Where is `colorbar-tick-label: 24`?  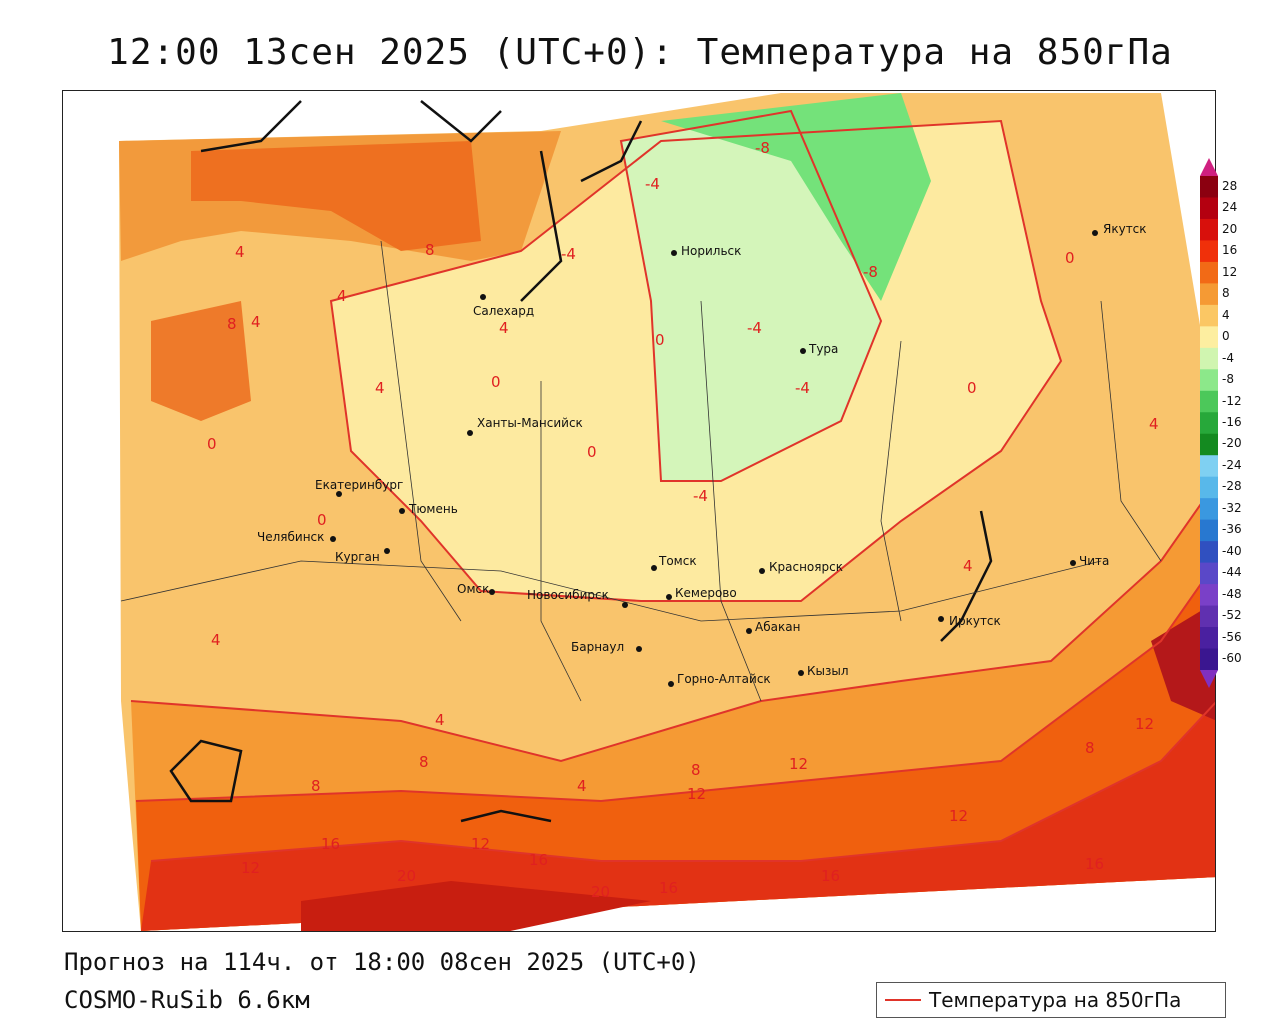 colorbar-tick-label: 24 is located at coordinates (1230, 207).